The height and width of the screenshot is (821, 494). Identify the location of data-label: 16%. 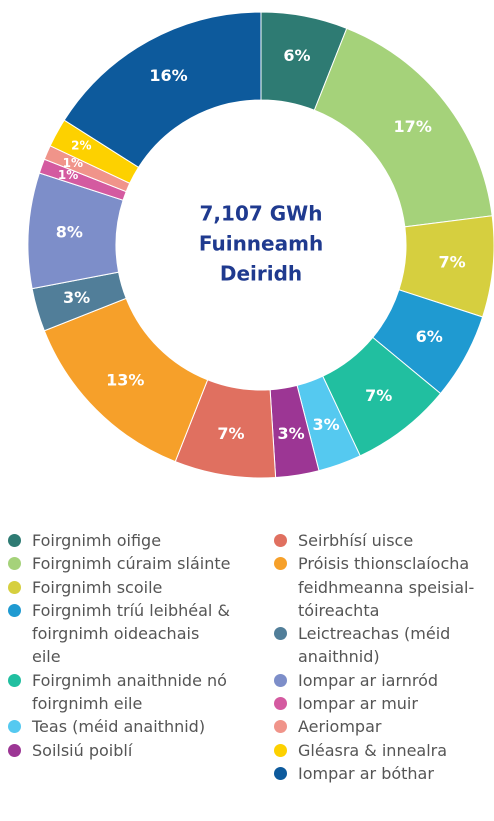
(168, 75).